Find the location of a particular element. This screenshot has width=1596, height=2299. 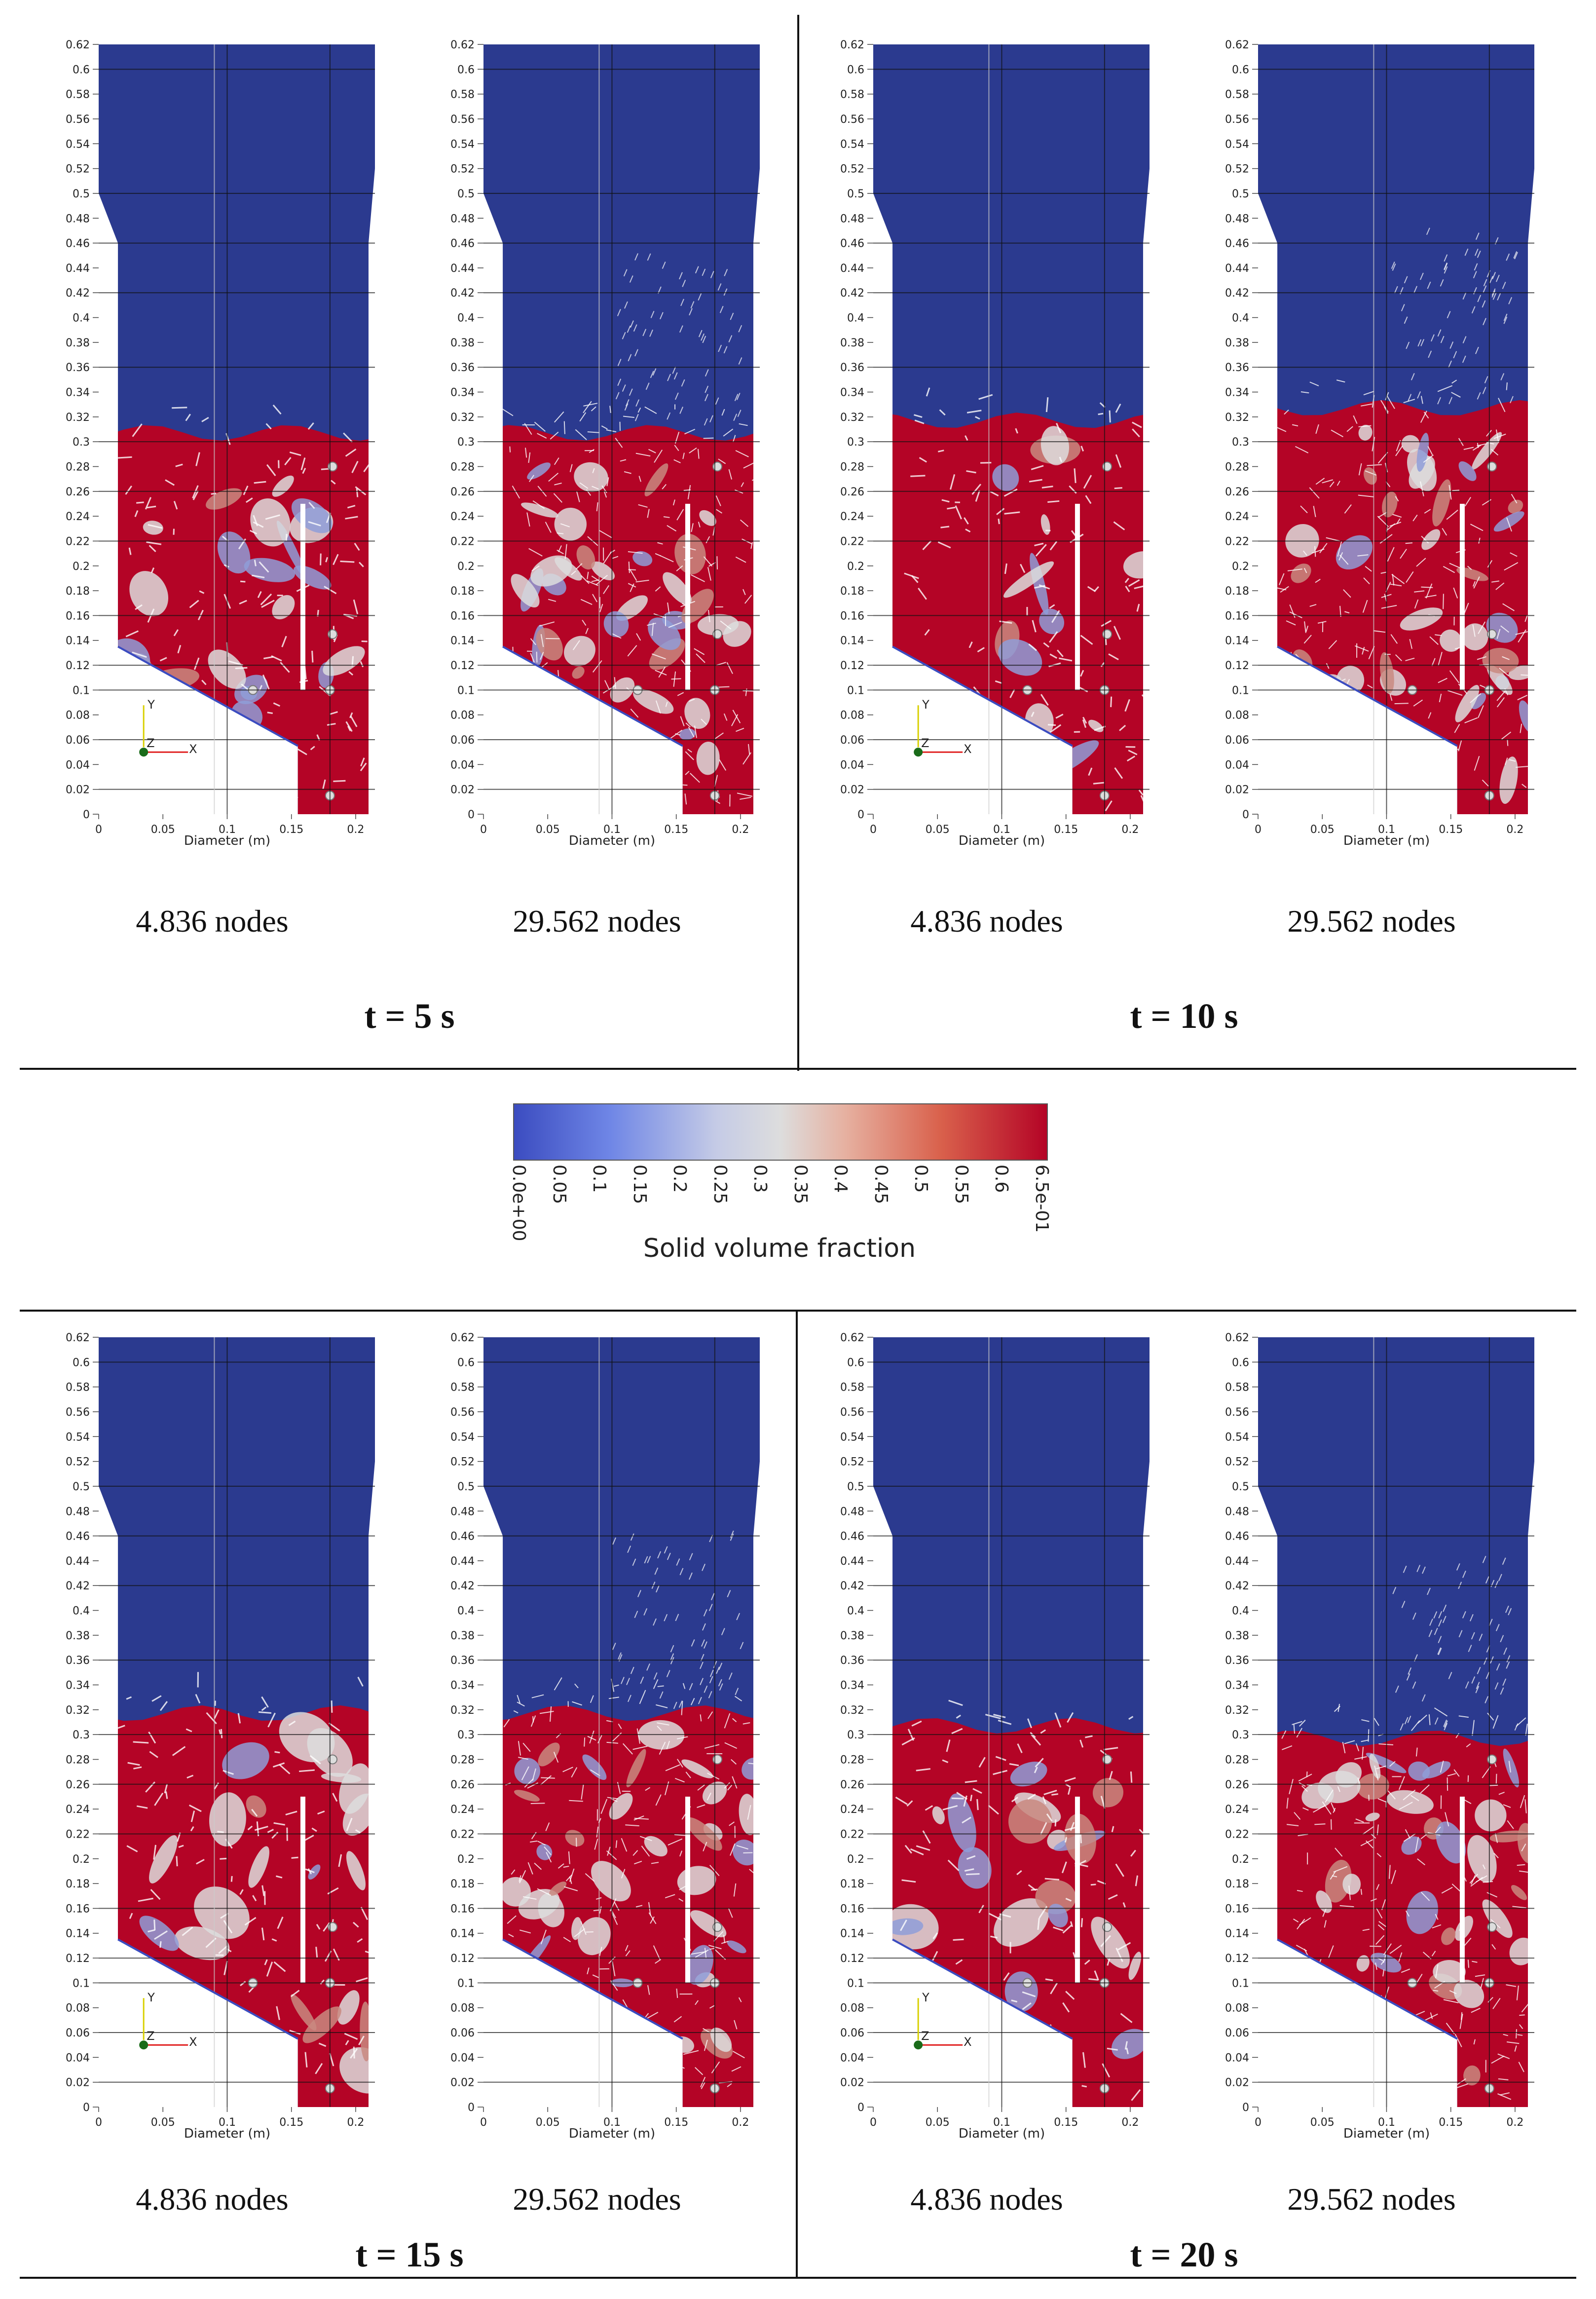

y-tick-label: 0.44 is located at coordinates (78, 1561).